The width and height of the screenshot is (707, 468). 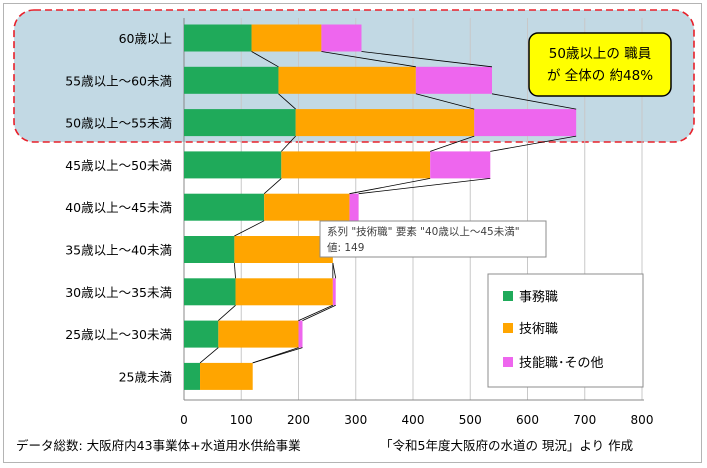 What do you see at coordinates (145, 38) in the screenshot?
I see `y-tick-label: 60歳以上` at bounding box center [145, 38].